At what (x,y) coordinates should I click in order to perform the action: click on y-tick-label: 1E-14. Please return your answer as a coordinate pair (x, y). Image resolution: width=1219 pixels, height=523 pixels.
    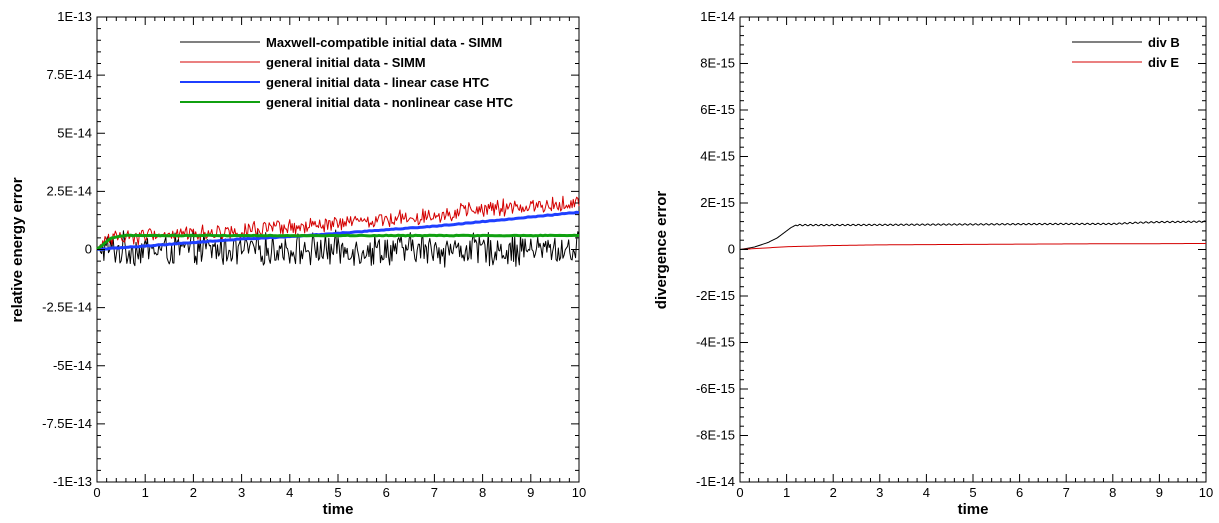
    Looking at the image, I should click on (717, 16).